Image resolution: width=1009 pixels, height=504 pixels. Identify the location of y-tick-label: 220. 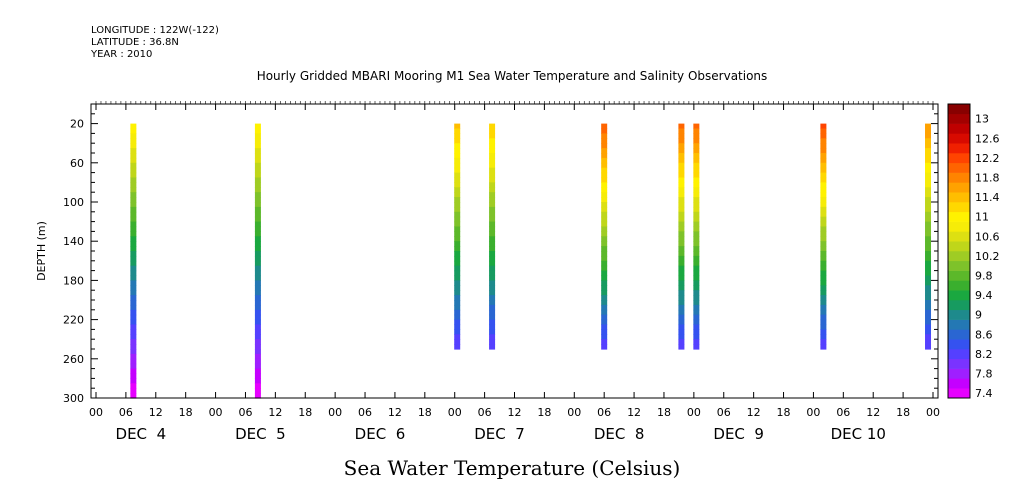
(73, 320).